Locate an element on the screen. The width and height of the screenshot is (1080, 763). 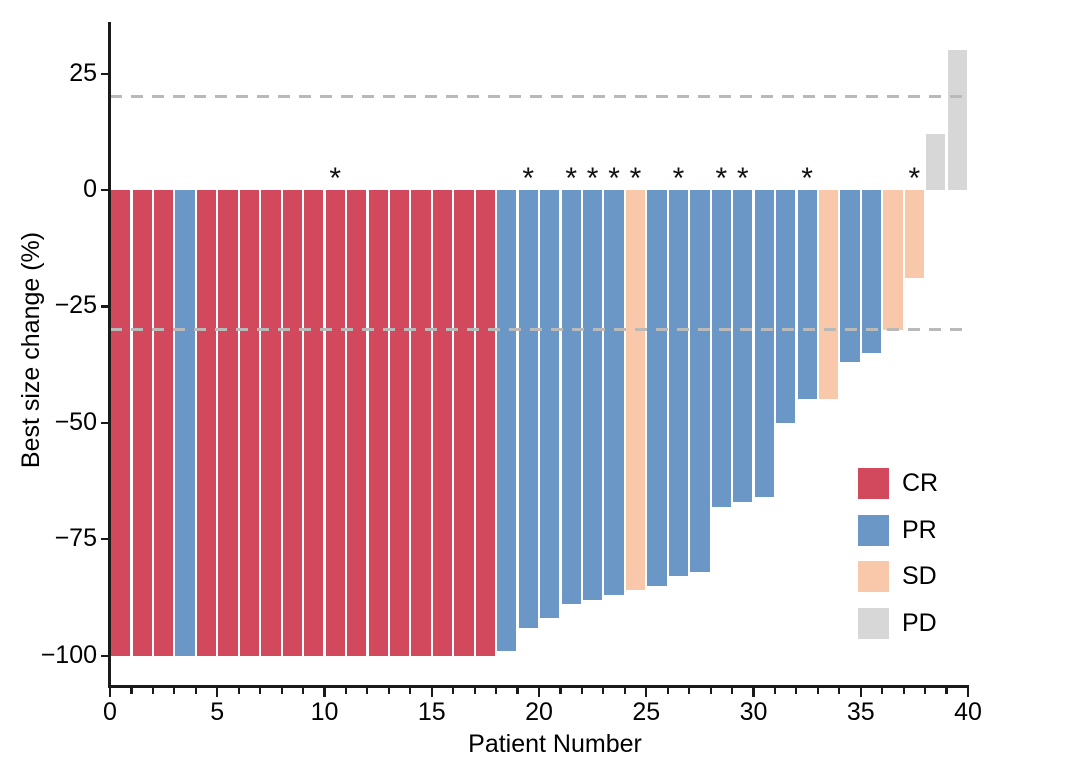
legend-swatch-pd is located at coordinates (873, 623).